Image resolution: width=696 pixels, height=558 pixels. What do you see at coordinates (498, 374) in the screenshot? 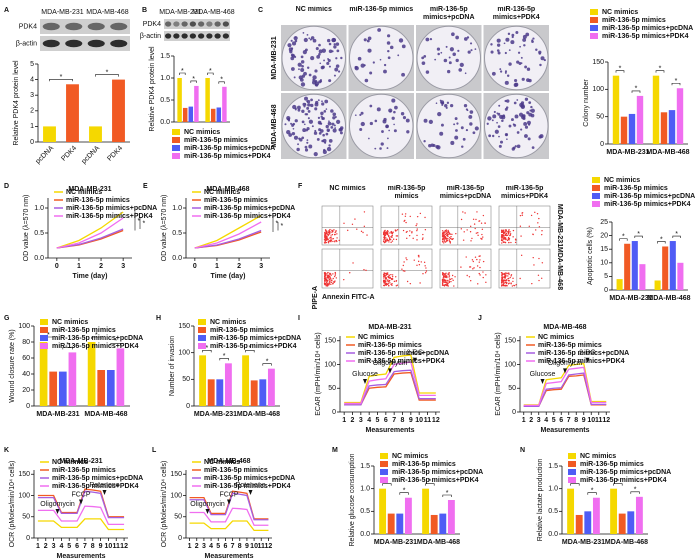
I see `y-axis-label: ECAR (mPH/min/10⁴ cells)` at bounding box center [498, 374].